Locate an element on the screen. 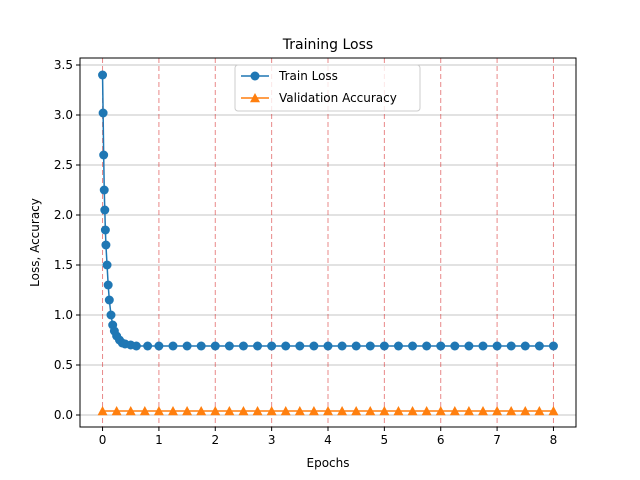 The height and width of the screenshot is (480, 640). x-tick-label: 8 is located at coordinates (554, 440).